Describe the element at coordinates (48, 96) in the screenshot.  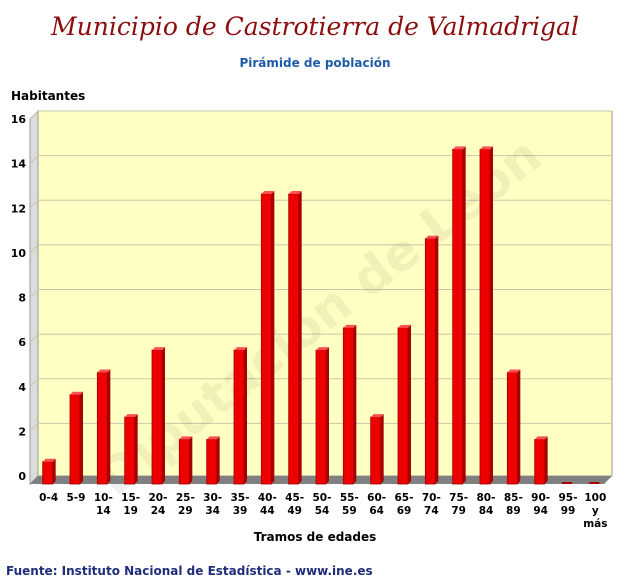
I see `y-axis-label: Habitantes` at that location.